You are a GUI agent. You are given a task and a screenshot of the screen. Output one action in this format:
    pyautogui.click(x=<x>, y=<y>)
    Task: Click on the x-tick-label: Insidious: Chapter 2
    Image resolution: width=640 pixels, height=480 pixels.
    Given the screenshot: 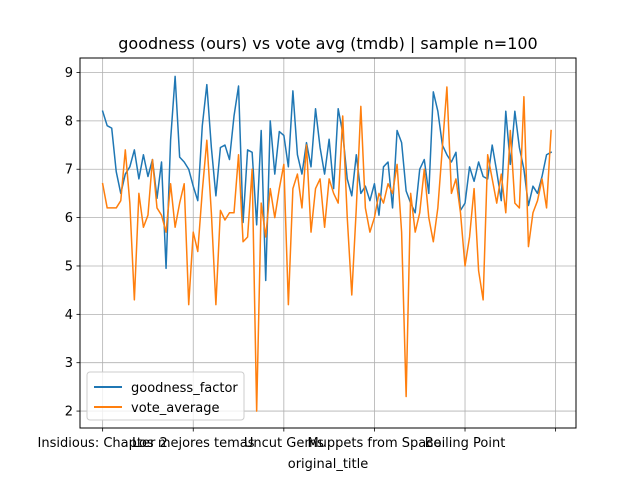 What is the action you would take?
    pyautogui.click(x=103, y=443)
    